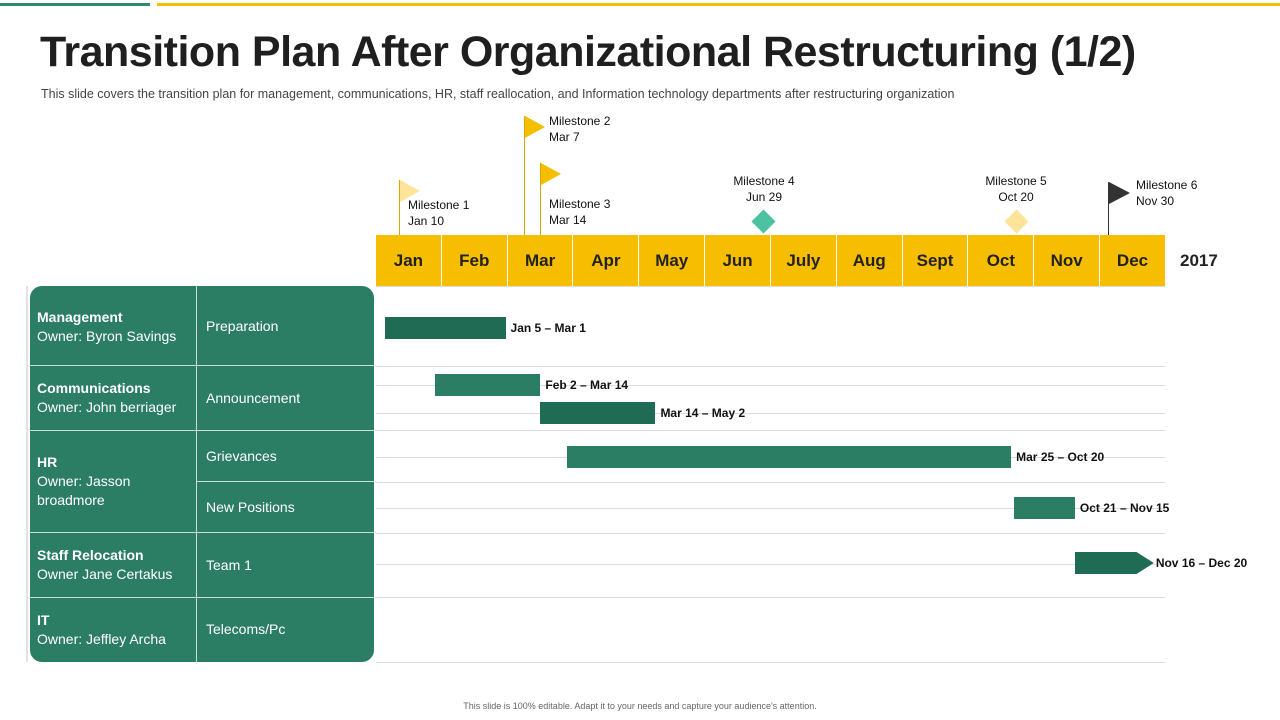 The width and height of the screenshot is (1280, 720). Describe the element at coordinates (1167, 185) in the screenshot. I see `milestone-6-name: Milestone 6` at that location.